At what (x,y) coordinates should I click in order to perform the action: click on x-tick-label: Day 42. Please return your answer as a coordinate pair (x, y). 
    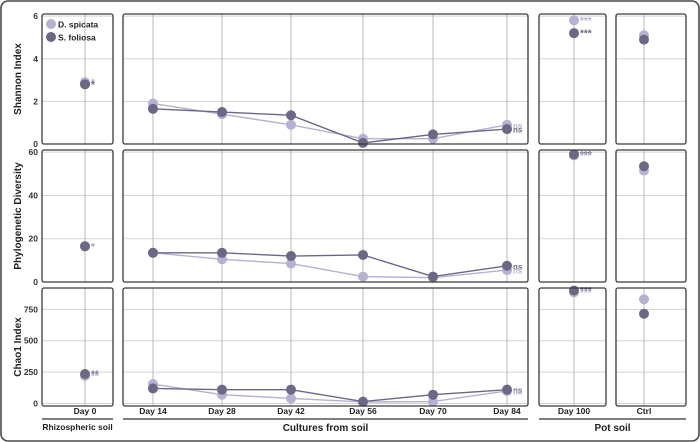
    Looking at the image, I should click on (291, 411).